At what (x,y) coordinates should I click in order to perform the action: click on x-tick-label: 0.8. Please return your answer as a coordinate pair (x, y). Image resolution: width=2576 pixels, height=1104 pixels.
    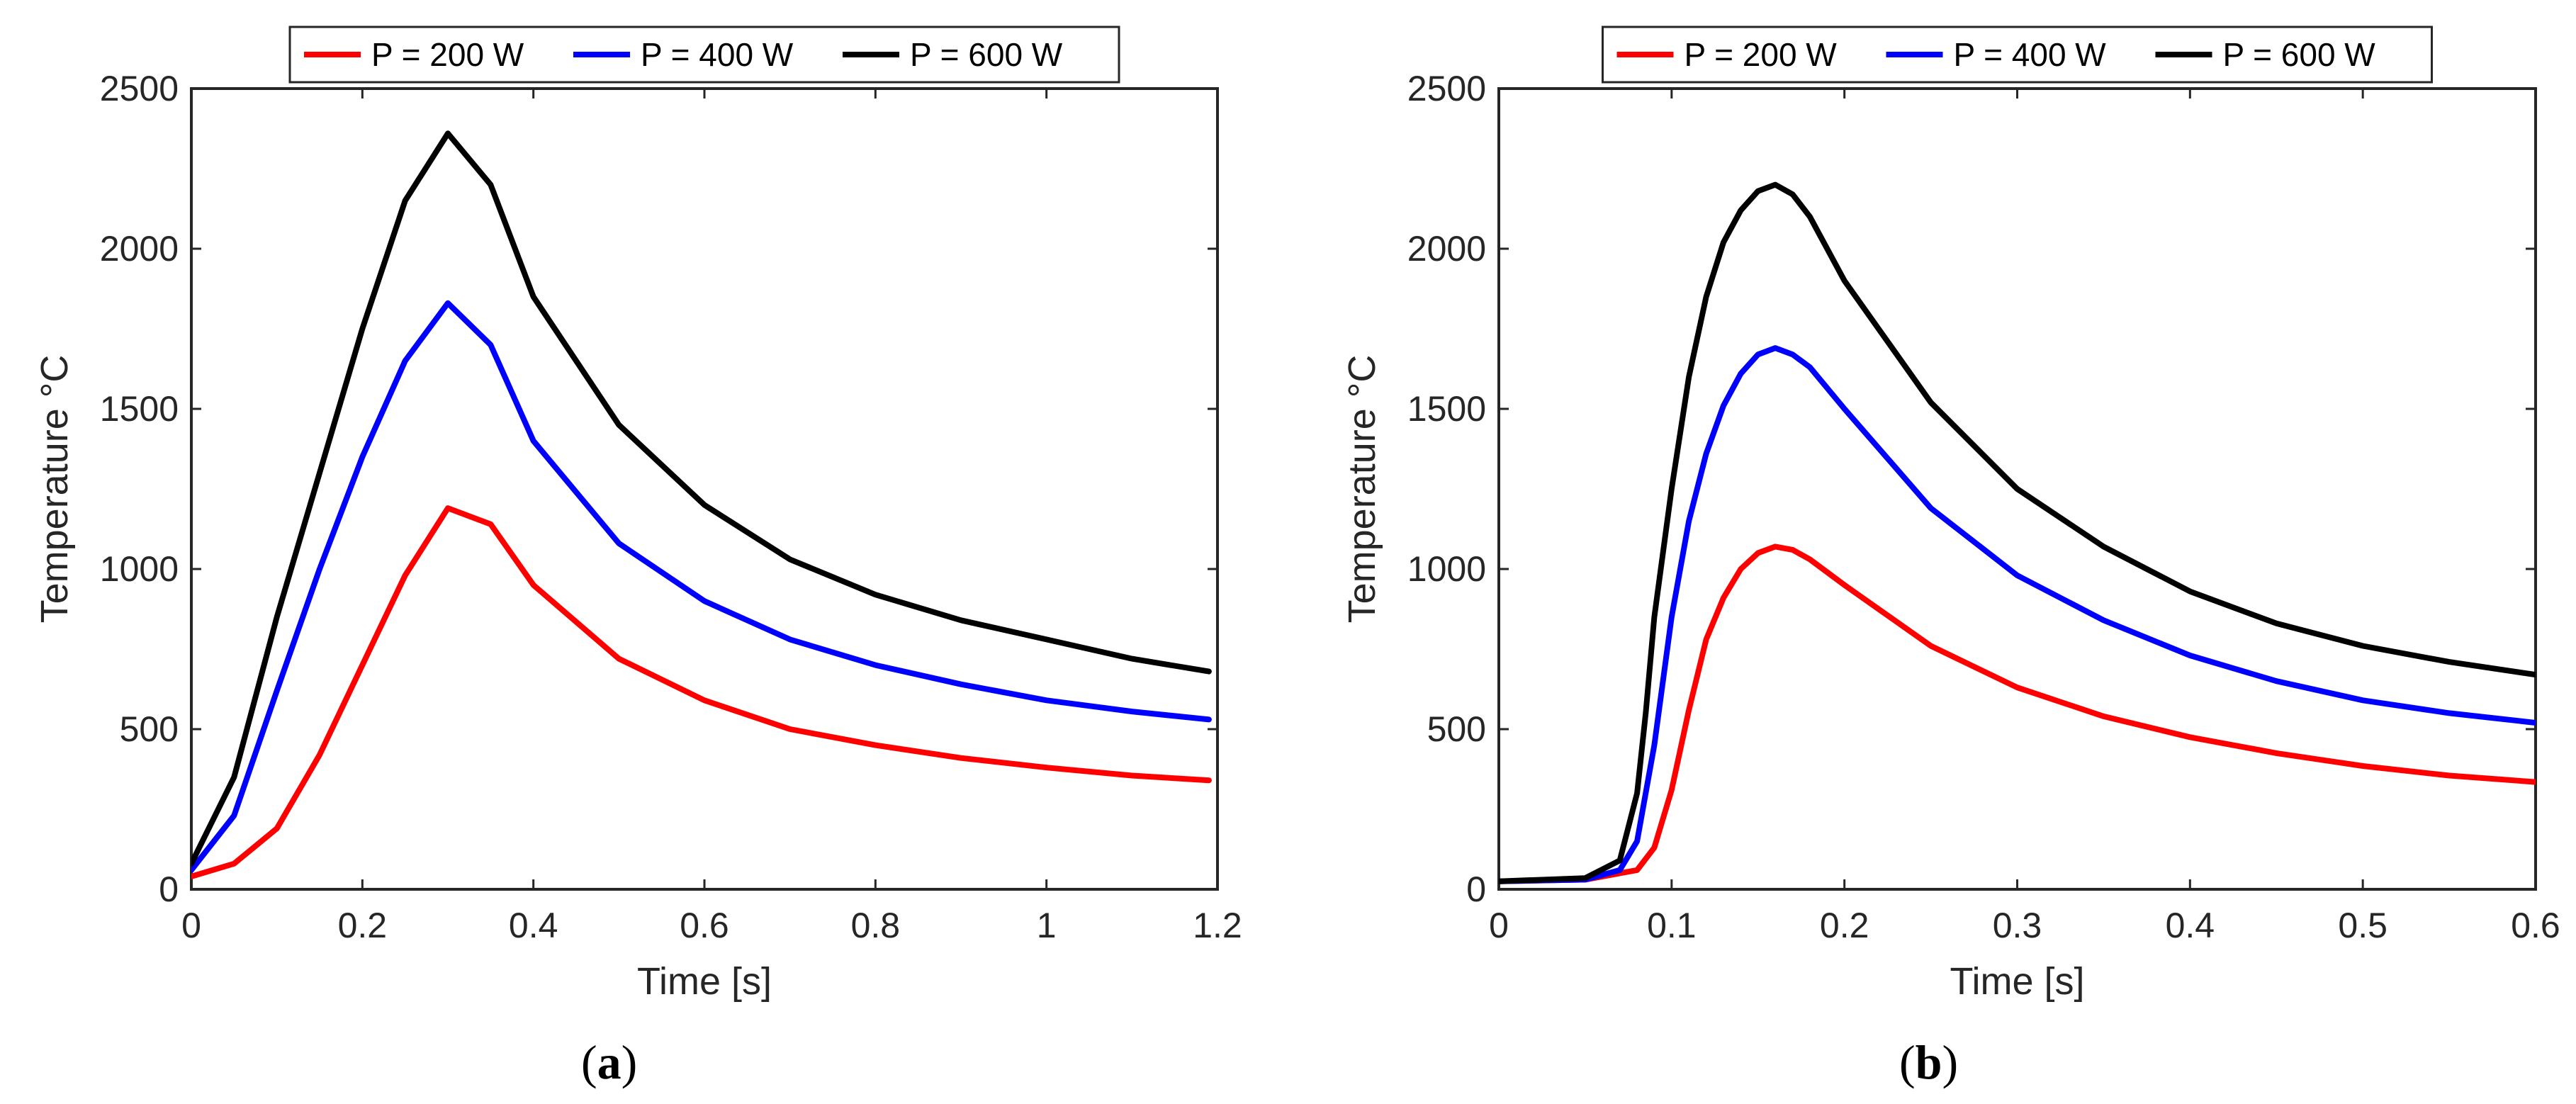
    Looking at the image, I should click on (876, 925).